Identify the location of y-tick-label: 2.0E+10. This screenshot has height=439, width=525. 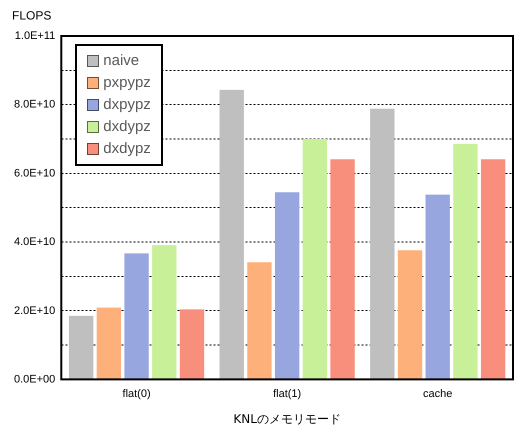
(35, 310).